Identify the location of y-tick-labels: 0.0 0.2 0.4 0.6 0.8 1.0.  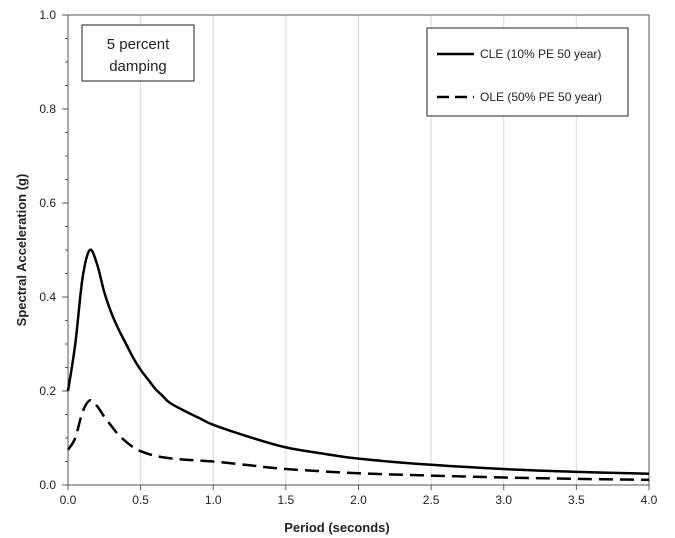
(47, 250).